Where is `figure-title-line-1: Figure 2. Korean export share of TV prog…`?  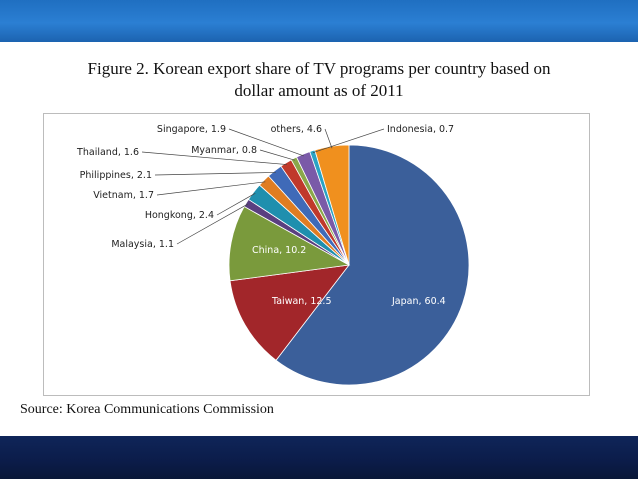
figure-title-line-1: Figure 2. Korean export share of TV prog… is located at coordinates (319, 68).